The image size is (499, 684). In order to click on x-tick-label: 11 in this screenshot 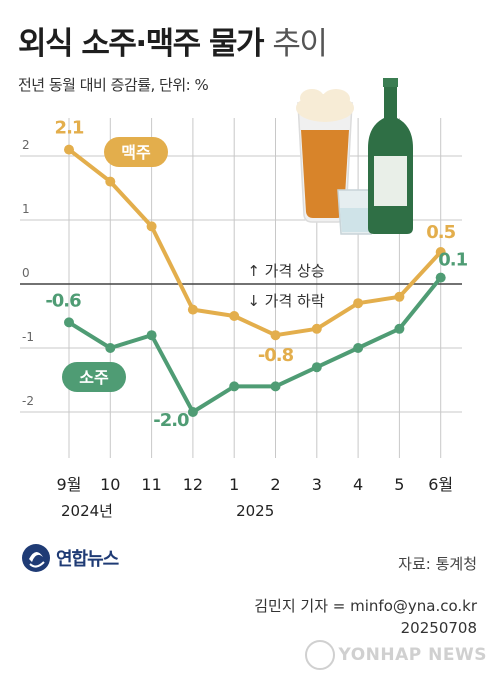, I will do `click(151, 484)`.